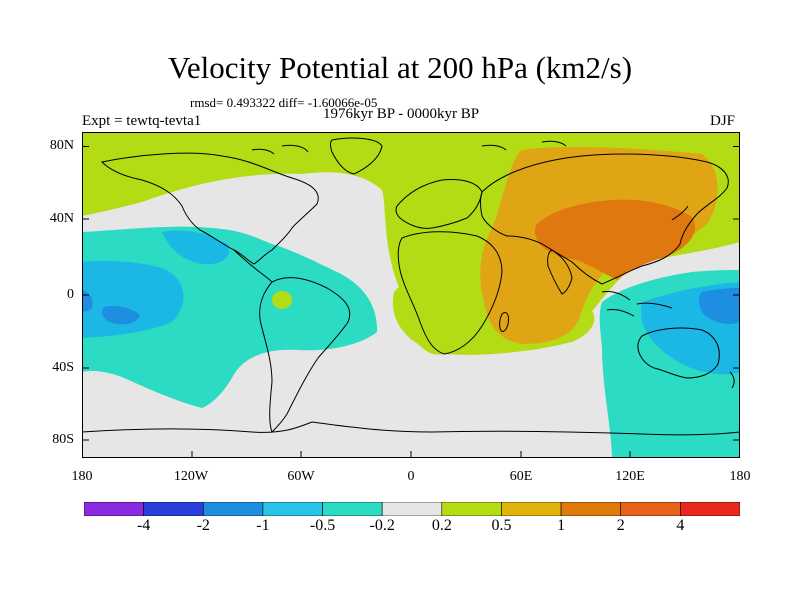 This screenshot has height=600, width=800. What do you see at coordinates (501, 525) in the screenshot?
I see `colorbar-tick-label: 0.5` at bounding box center [501, 525].